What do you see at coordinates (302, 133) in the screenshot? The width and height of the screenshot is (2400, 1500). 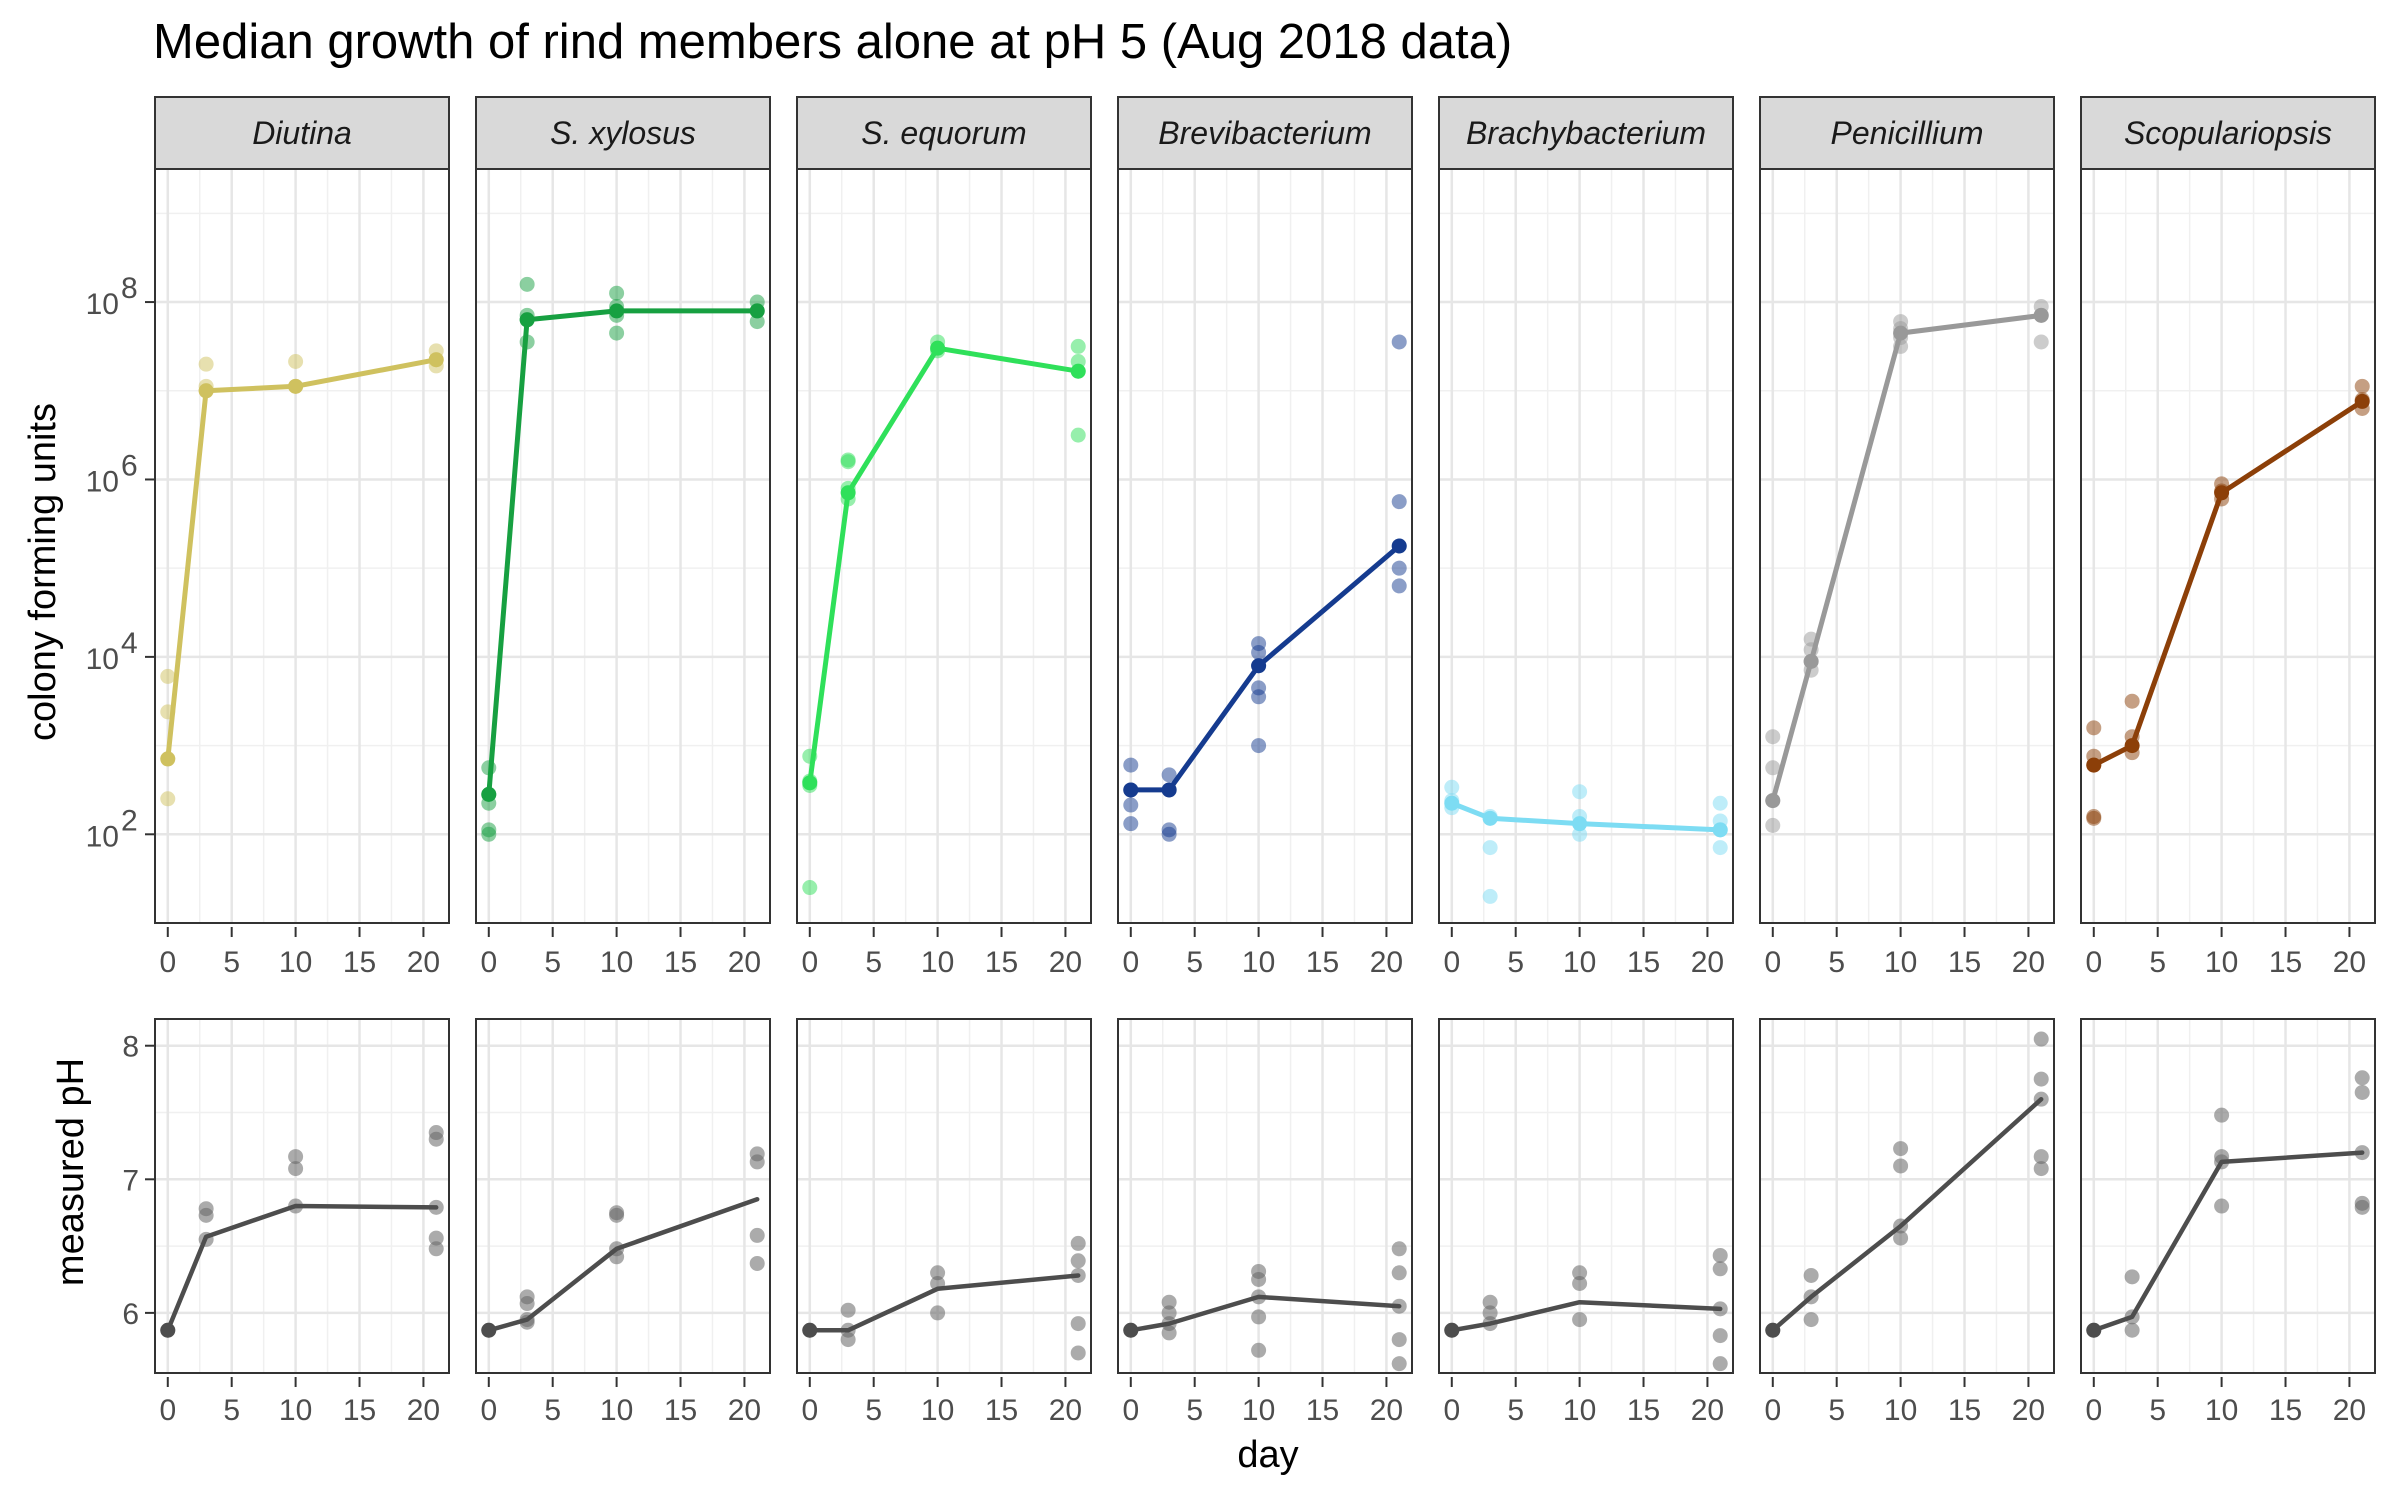 I see `facet-label: Diutina` at bounding box center [302, 133].